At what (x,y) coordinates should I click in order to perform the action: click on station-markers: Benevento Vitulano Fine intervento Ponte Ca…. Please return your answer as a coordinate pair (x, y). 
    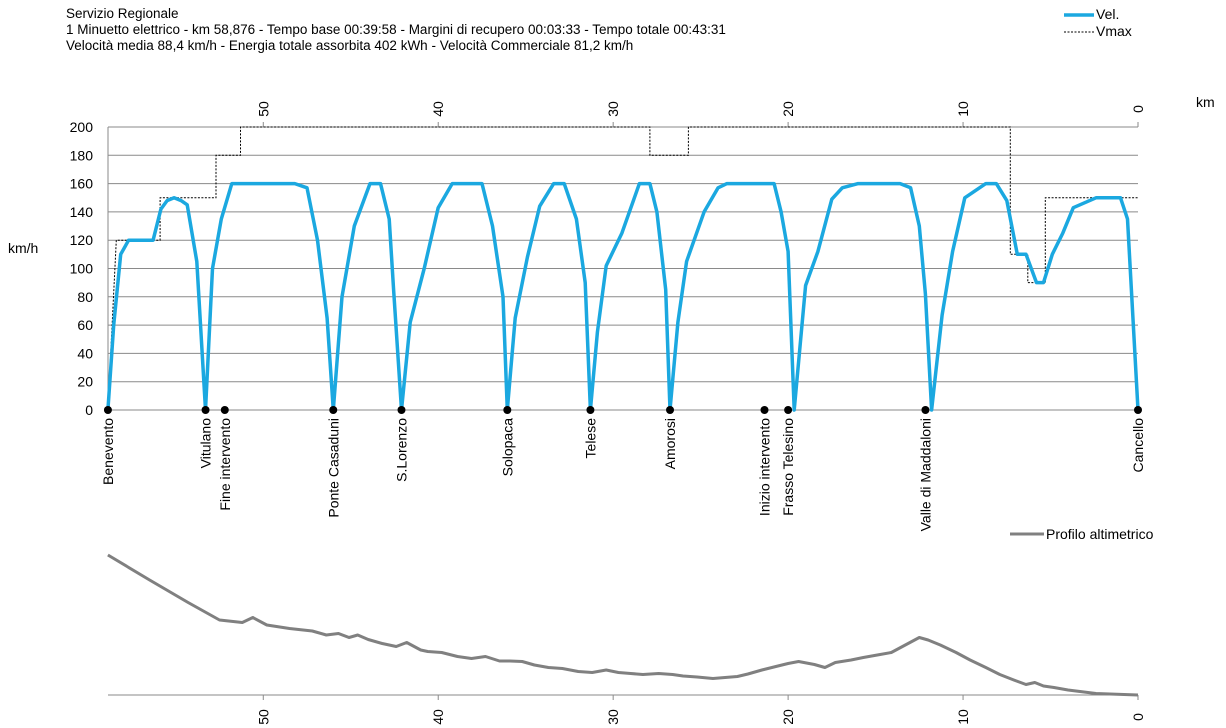
    Looking at the image, I should click on (623, 468).